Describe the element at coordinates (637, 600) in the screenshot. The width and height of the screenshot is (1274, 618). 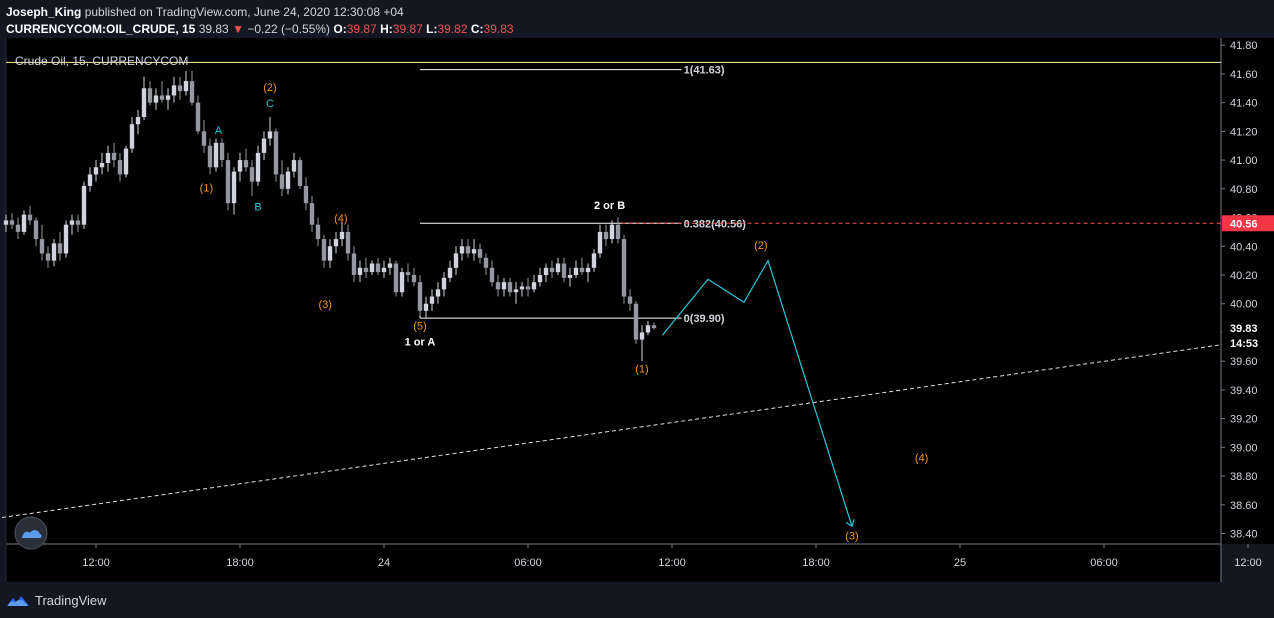
I see `footer: TradingView` at that location.